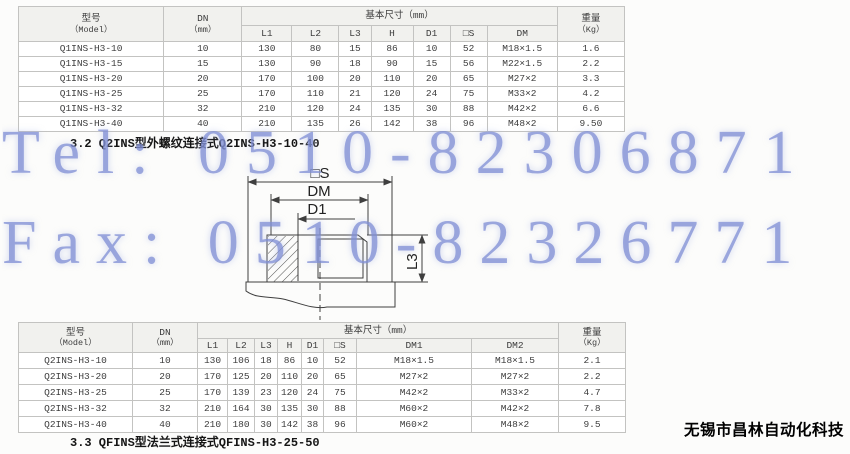 This screenshot has width=850, height=454. I want to click on table-cell: 6.6, so click(591, 109).